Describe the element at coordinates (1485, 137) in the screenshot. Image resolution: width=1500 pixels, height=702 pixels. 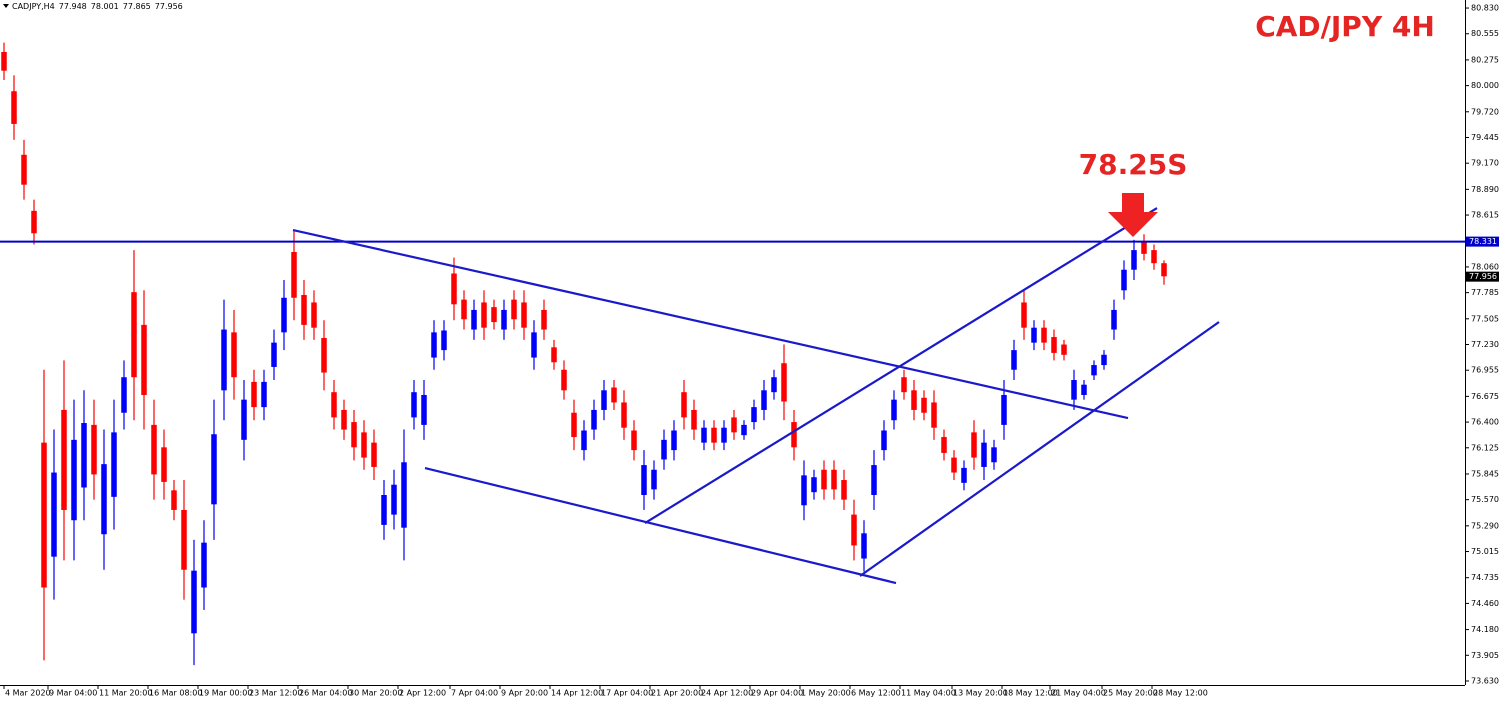
I see `y-tick-label: 79.445` at that location.